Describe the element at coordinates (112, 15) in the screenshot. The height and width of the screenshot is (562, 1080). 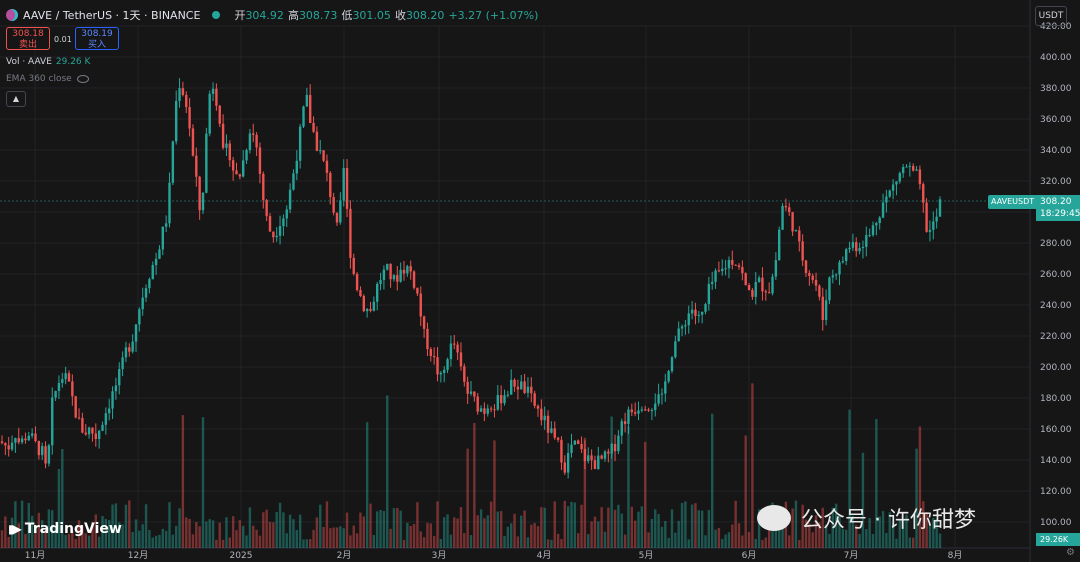
I see `symbol-title: AAVE / TetherUS · 1天 · BINANCE` at that location.